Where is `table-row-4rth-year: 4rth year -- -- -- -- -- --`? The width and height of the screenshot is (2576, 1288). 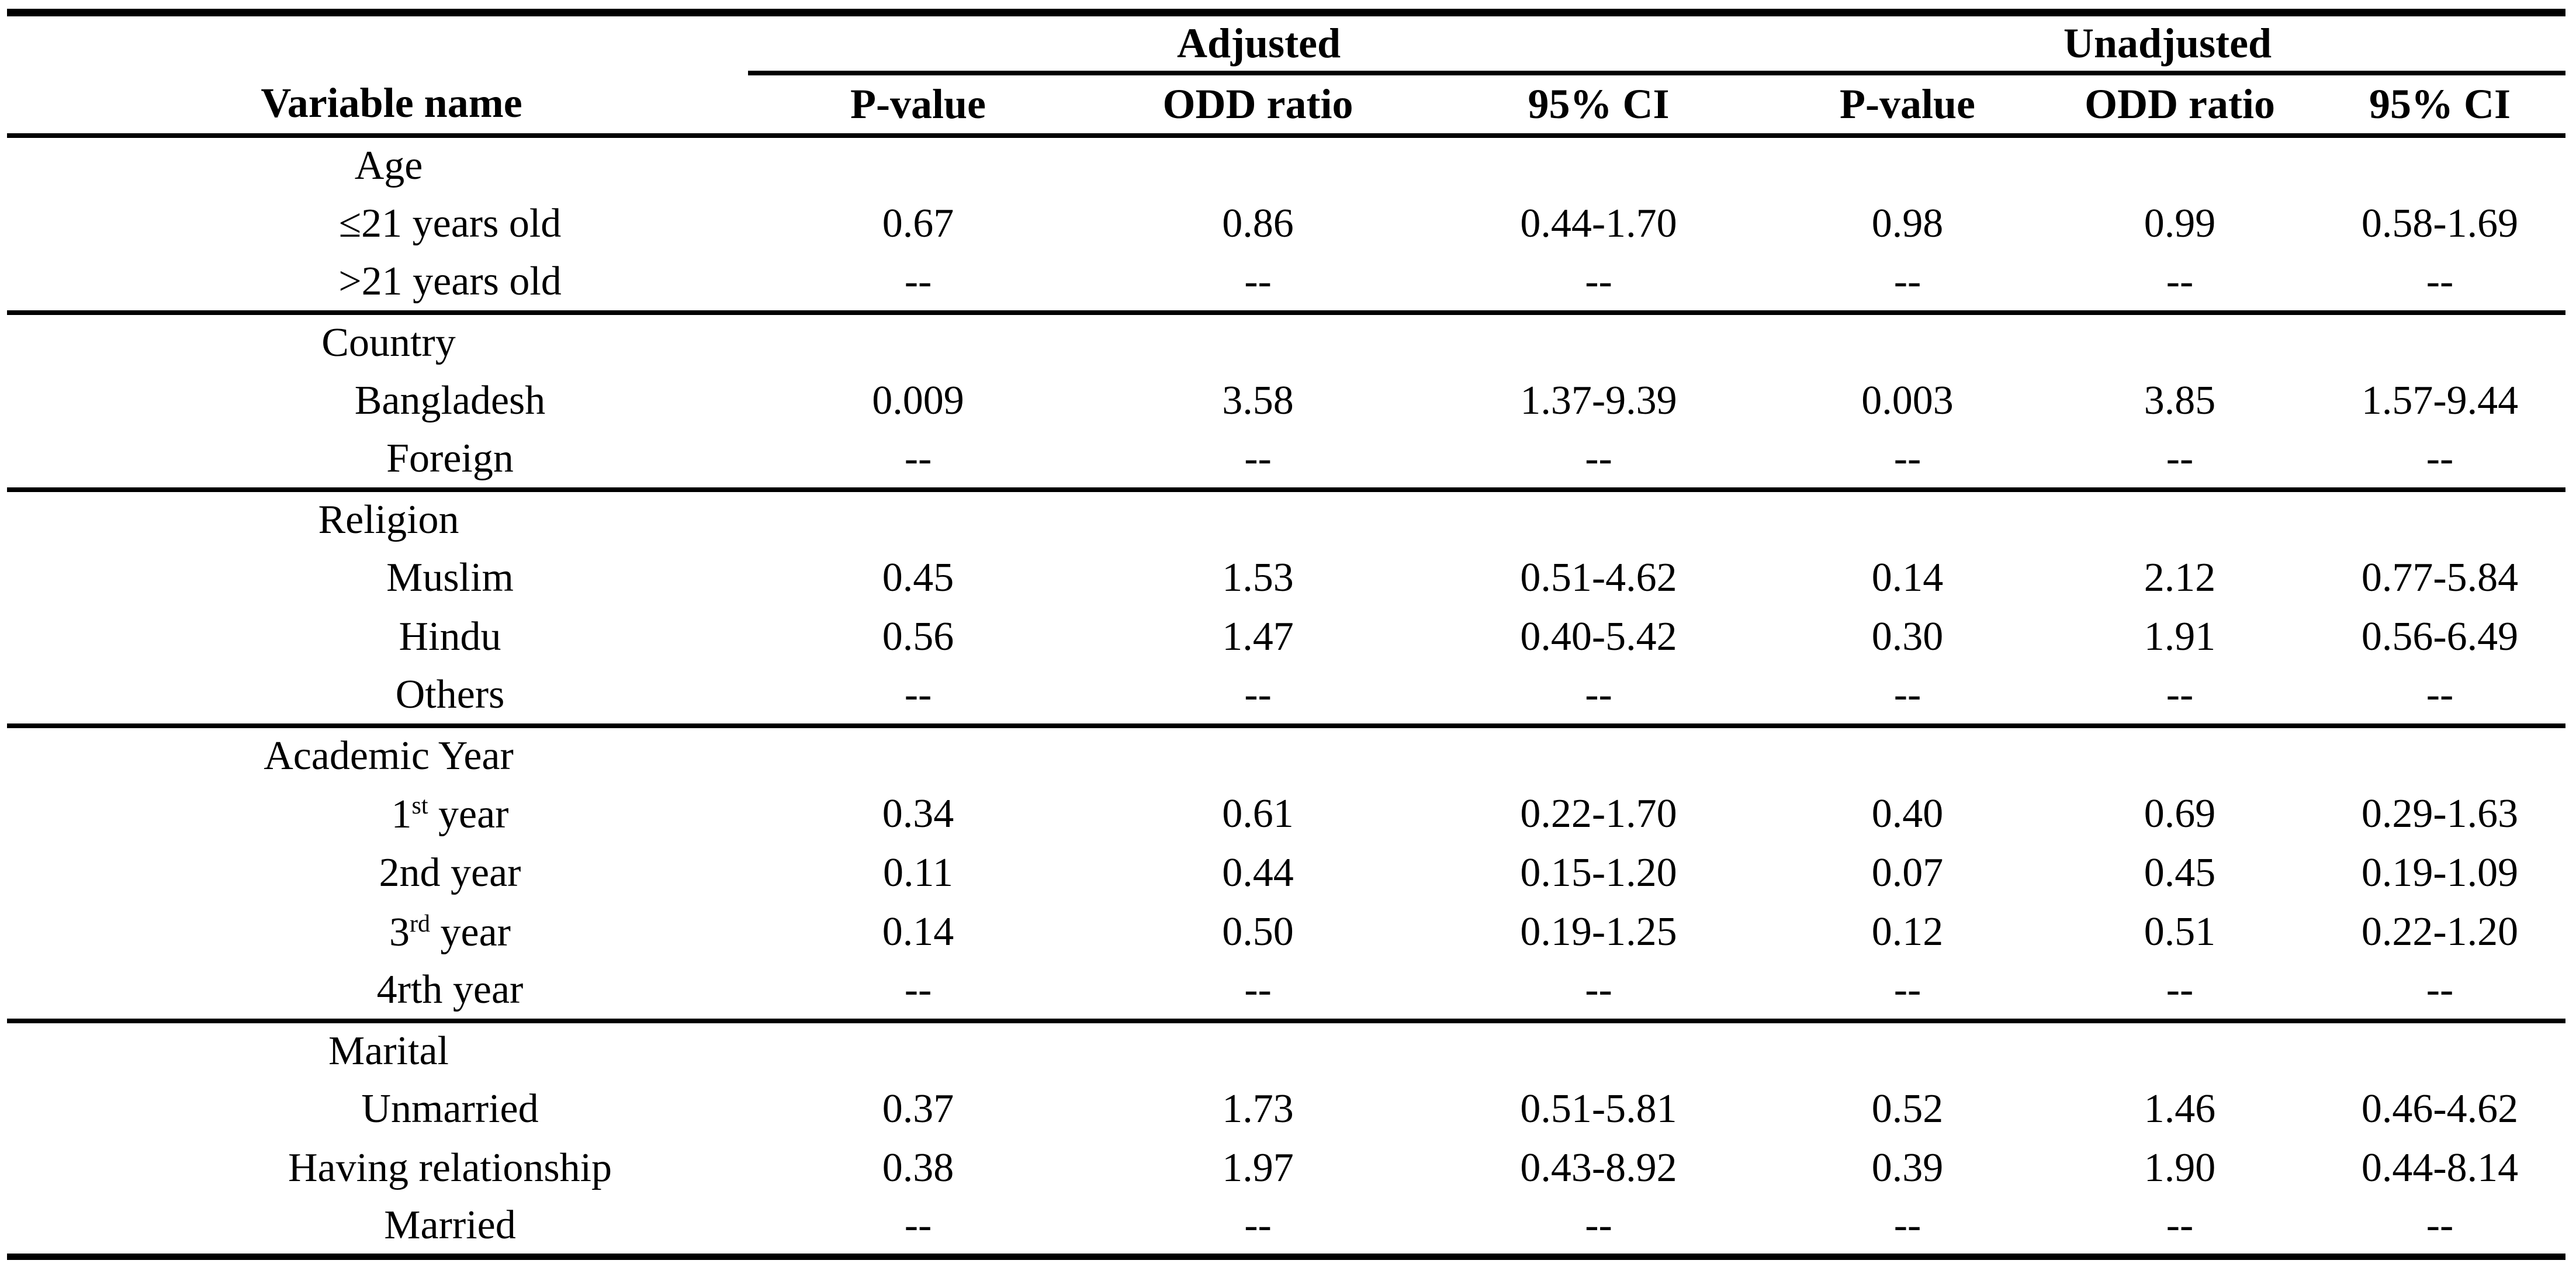 table-row-4rth-year: 4rth year -- -- -- -- -- -- is located at coordinates (1287, 992).